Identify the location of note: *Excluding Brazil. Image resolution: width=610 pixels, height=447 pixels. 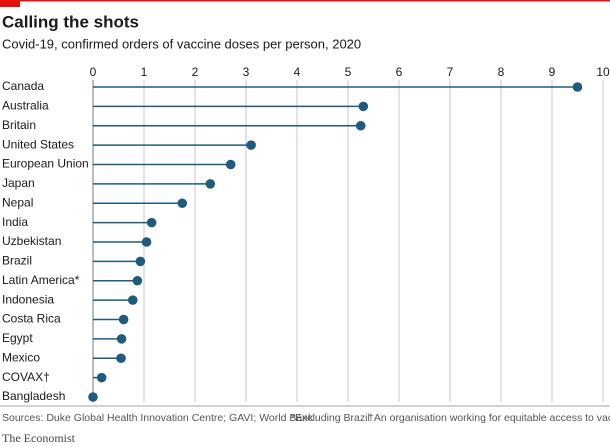
(330, 418).